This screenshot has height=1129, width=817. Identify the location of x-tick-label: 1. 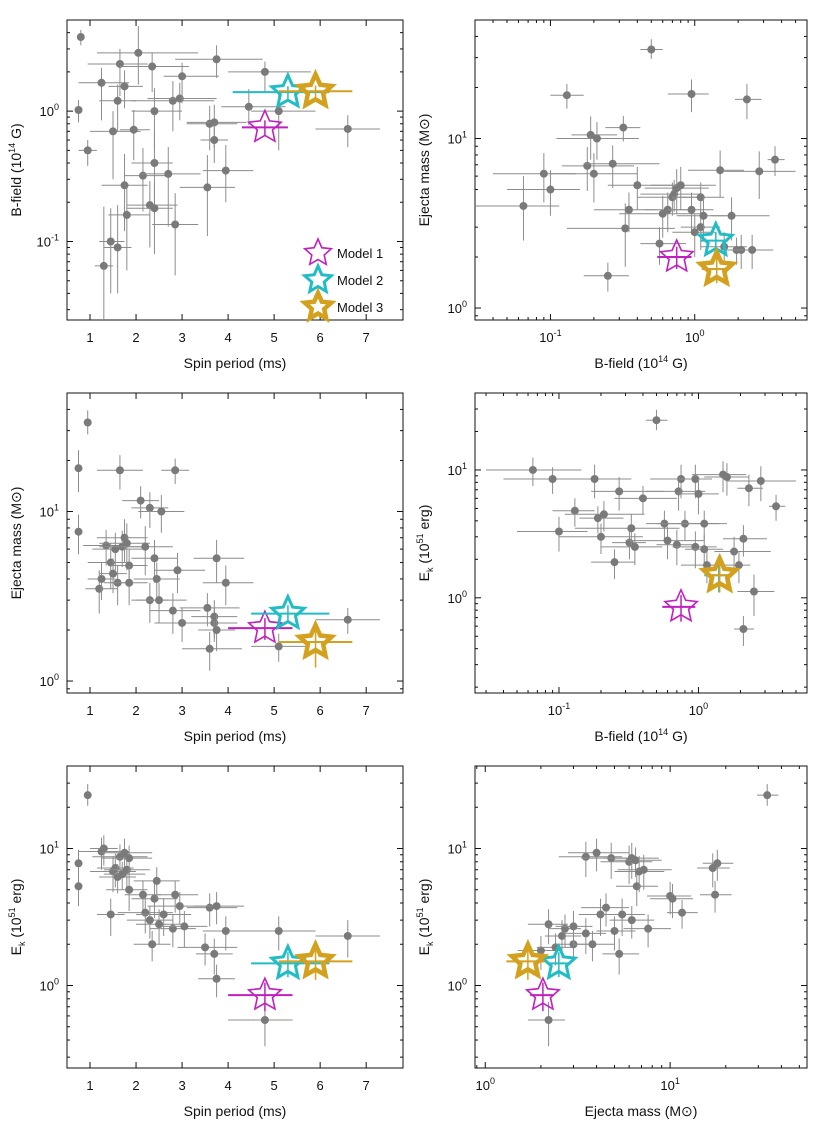
(89, 710).